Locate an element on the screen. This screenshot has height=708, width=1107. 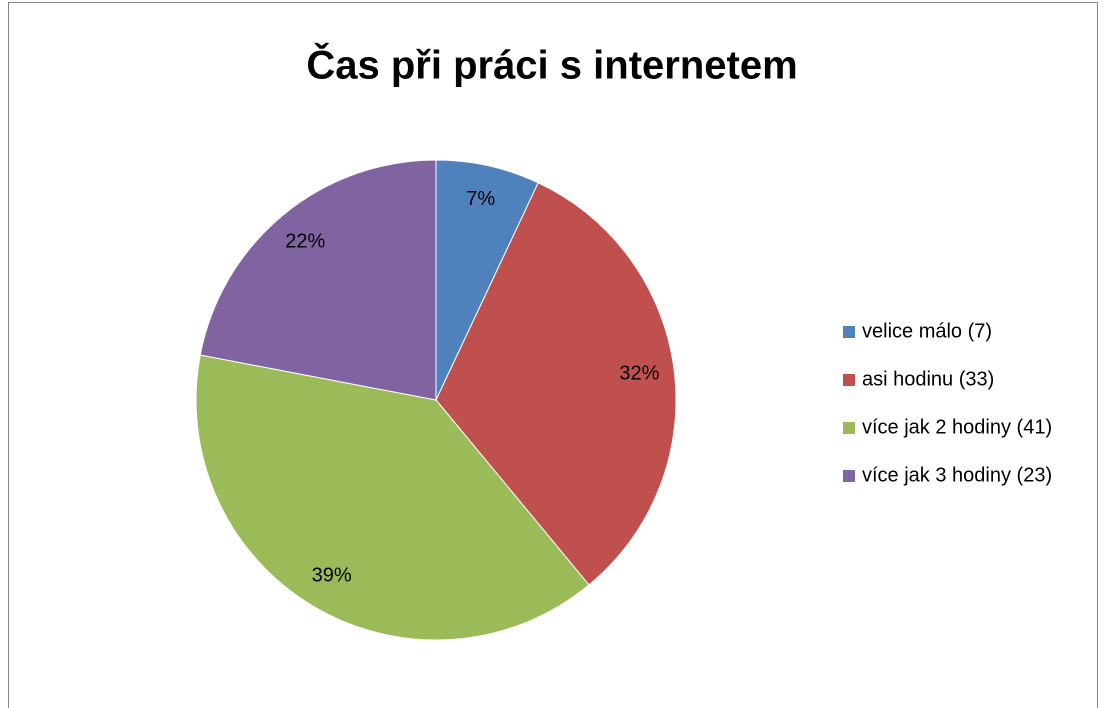
data-label: 22% is located at coordinates (305, 241).